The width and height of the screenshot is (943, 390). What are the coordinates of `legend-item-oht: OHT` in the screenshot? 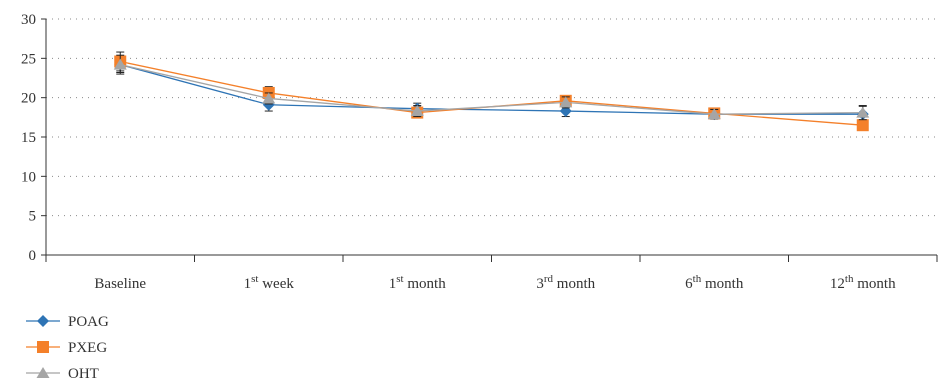 It's located at (62, 374).